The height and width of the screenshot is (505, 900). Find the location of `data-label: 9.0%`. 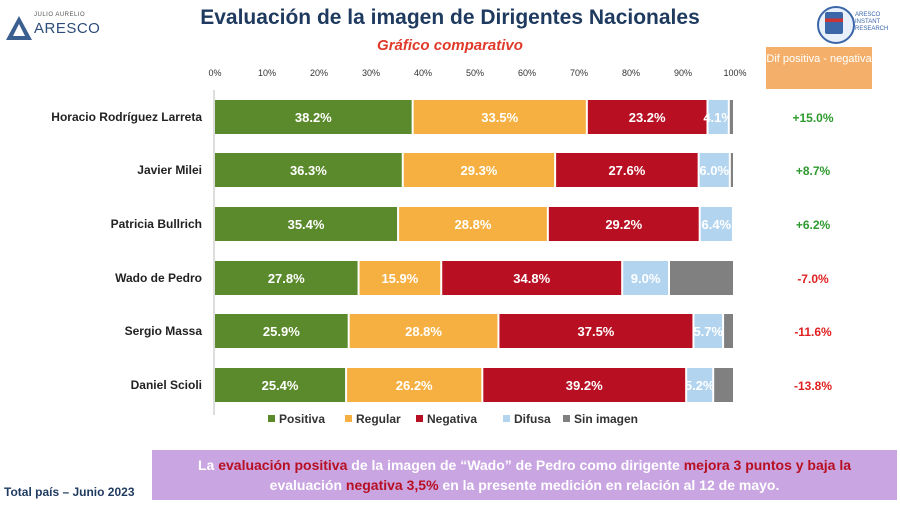

data-label: 9.0% is located at coordinates (646, 278).